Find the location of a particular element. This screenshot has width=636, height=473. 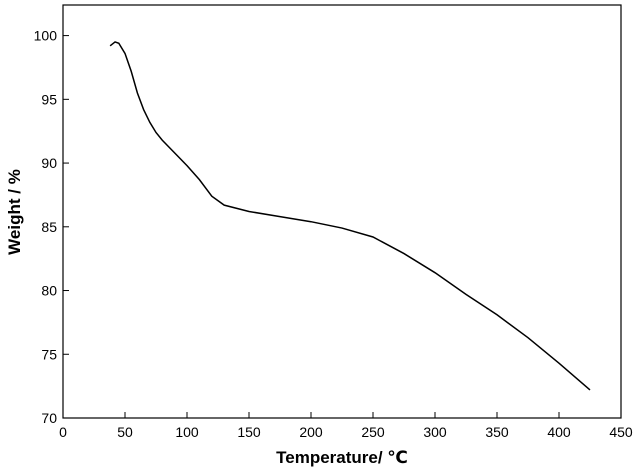

y-tick-label: 90 is located at coordinates (49, 163).